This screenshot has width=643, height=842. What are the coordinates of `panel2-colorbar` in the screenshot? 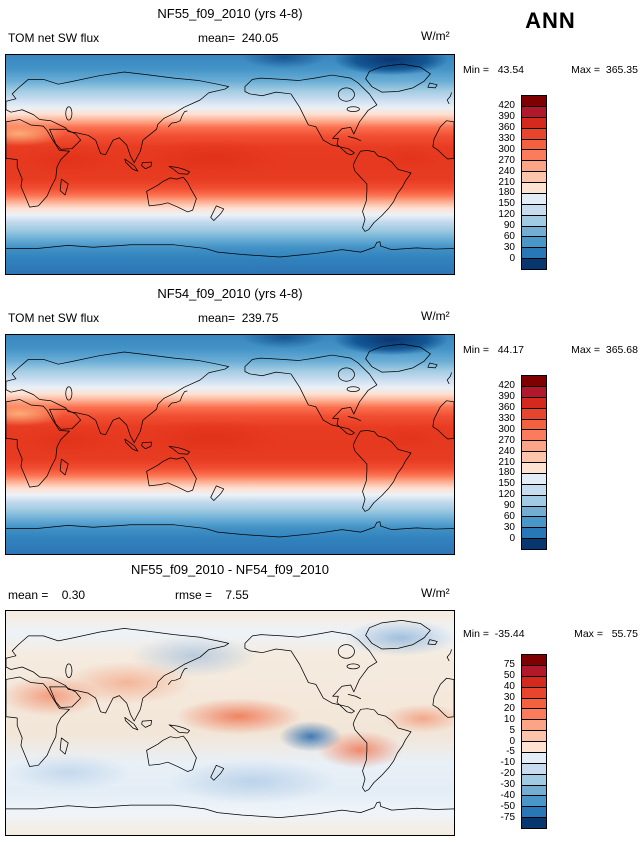 It's located at (534, 462).